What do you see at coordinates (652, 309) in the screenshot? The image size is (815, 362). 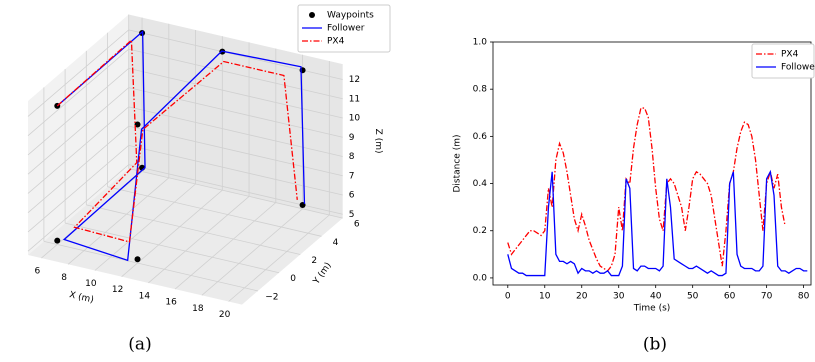 I see `x-axis-label: Time (s)` at bounding box center [652, 309].